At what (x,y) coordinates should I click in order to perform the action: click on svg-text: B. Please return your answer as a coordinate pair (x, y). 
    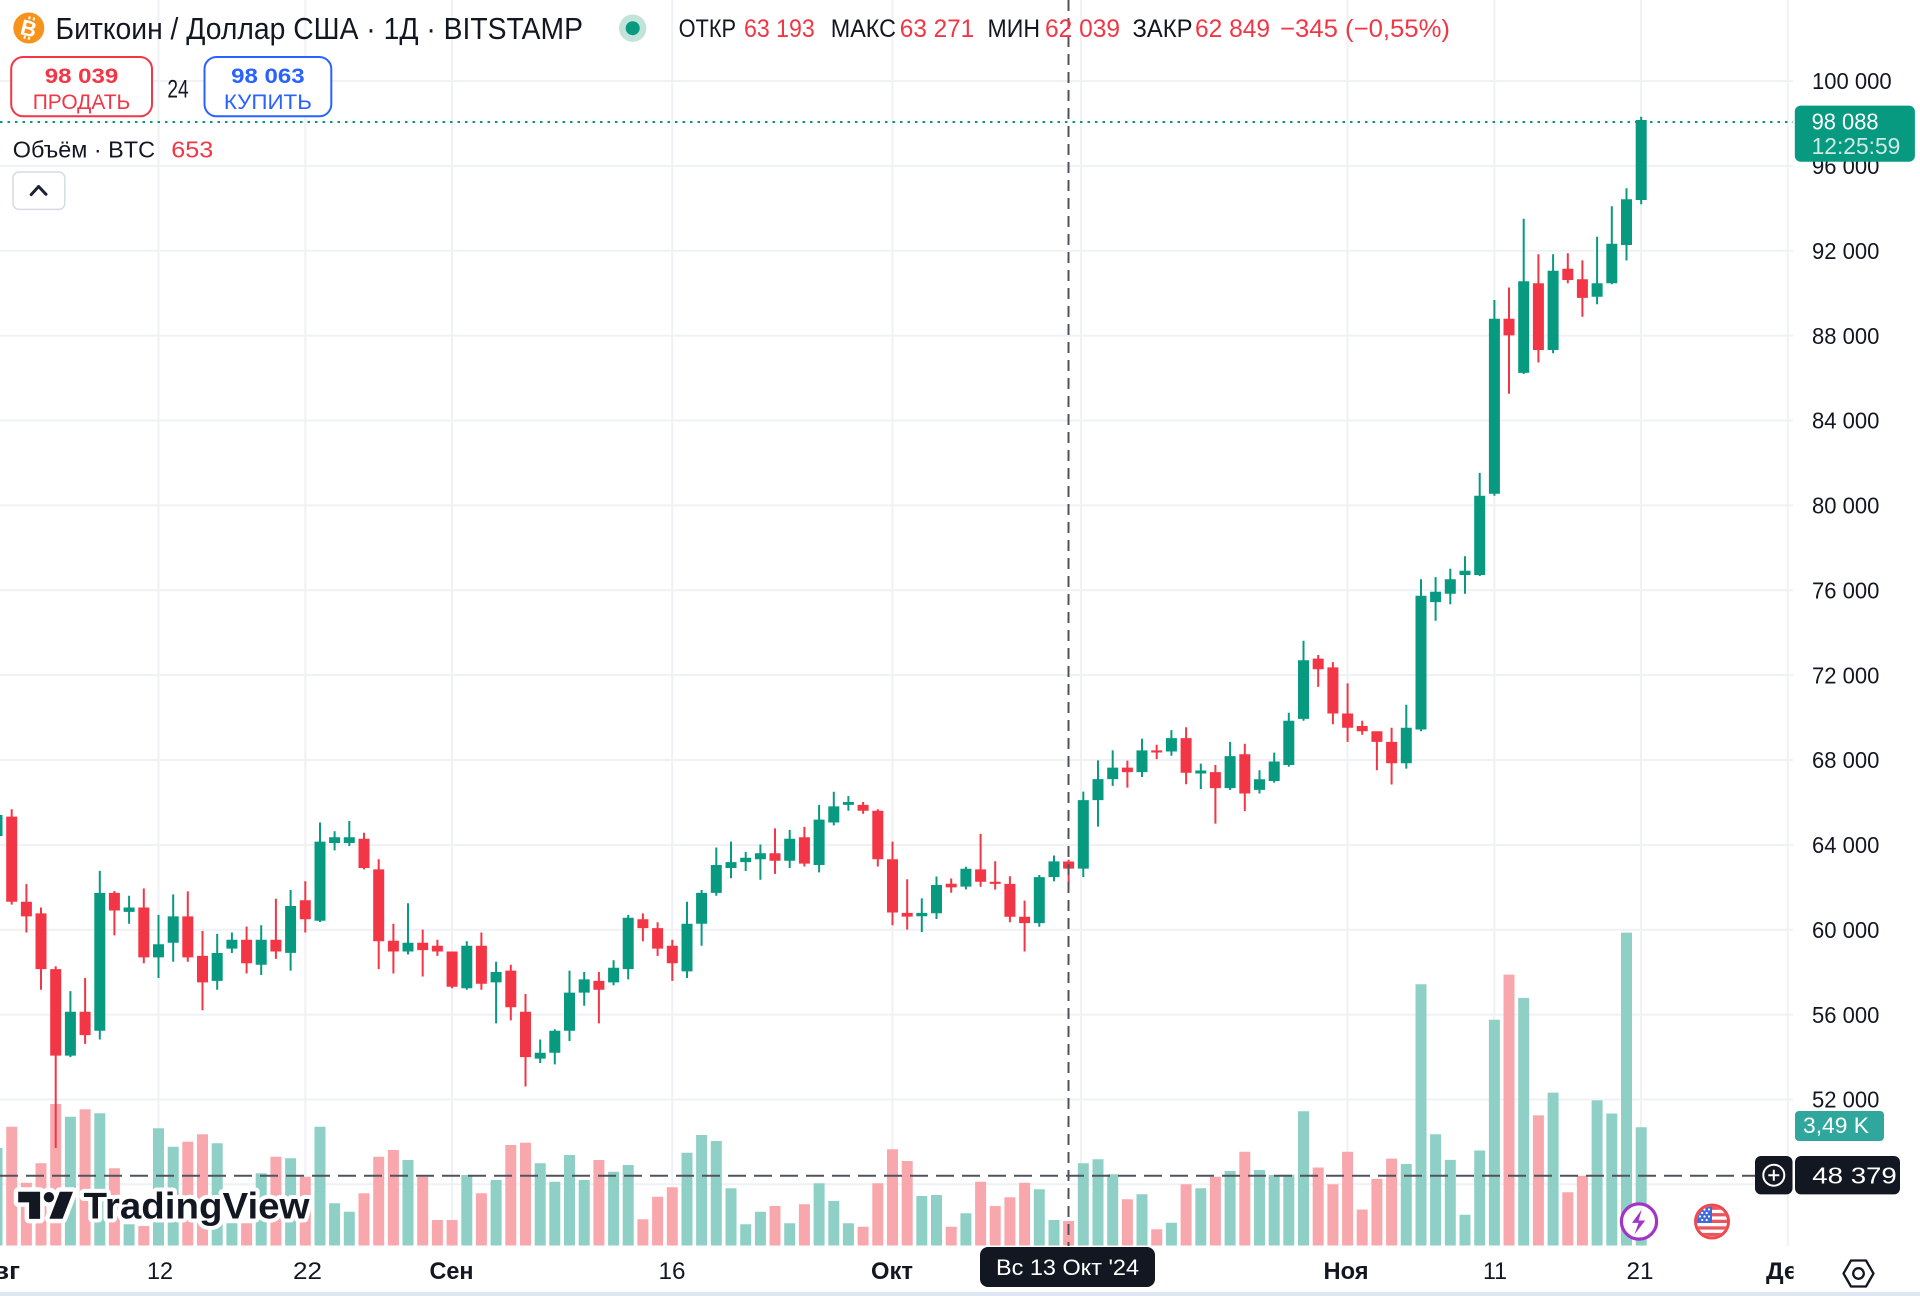
    Looking at the image, I should click on (28, 28).